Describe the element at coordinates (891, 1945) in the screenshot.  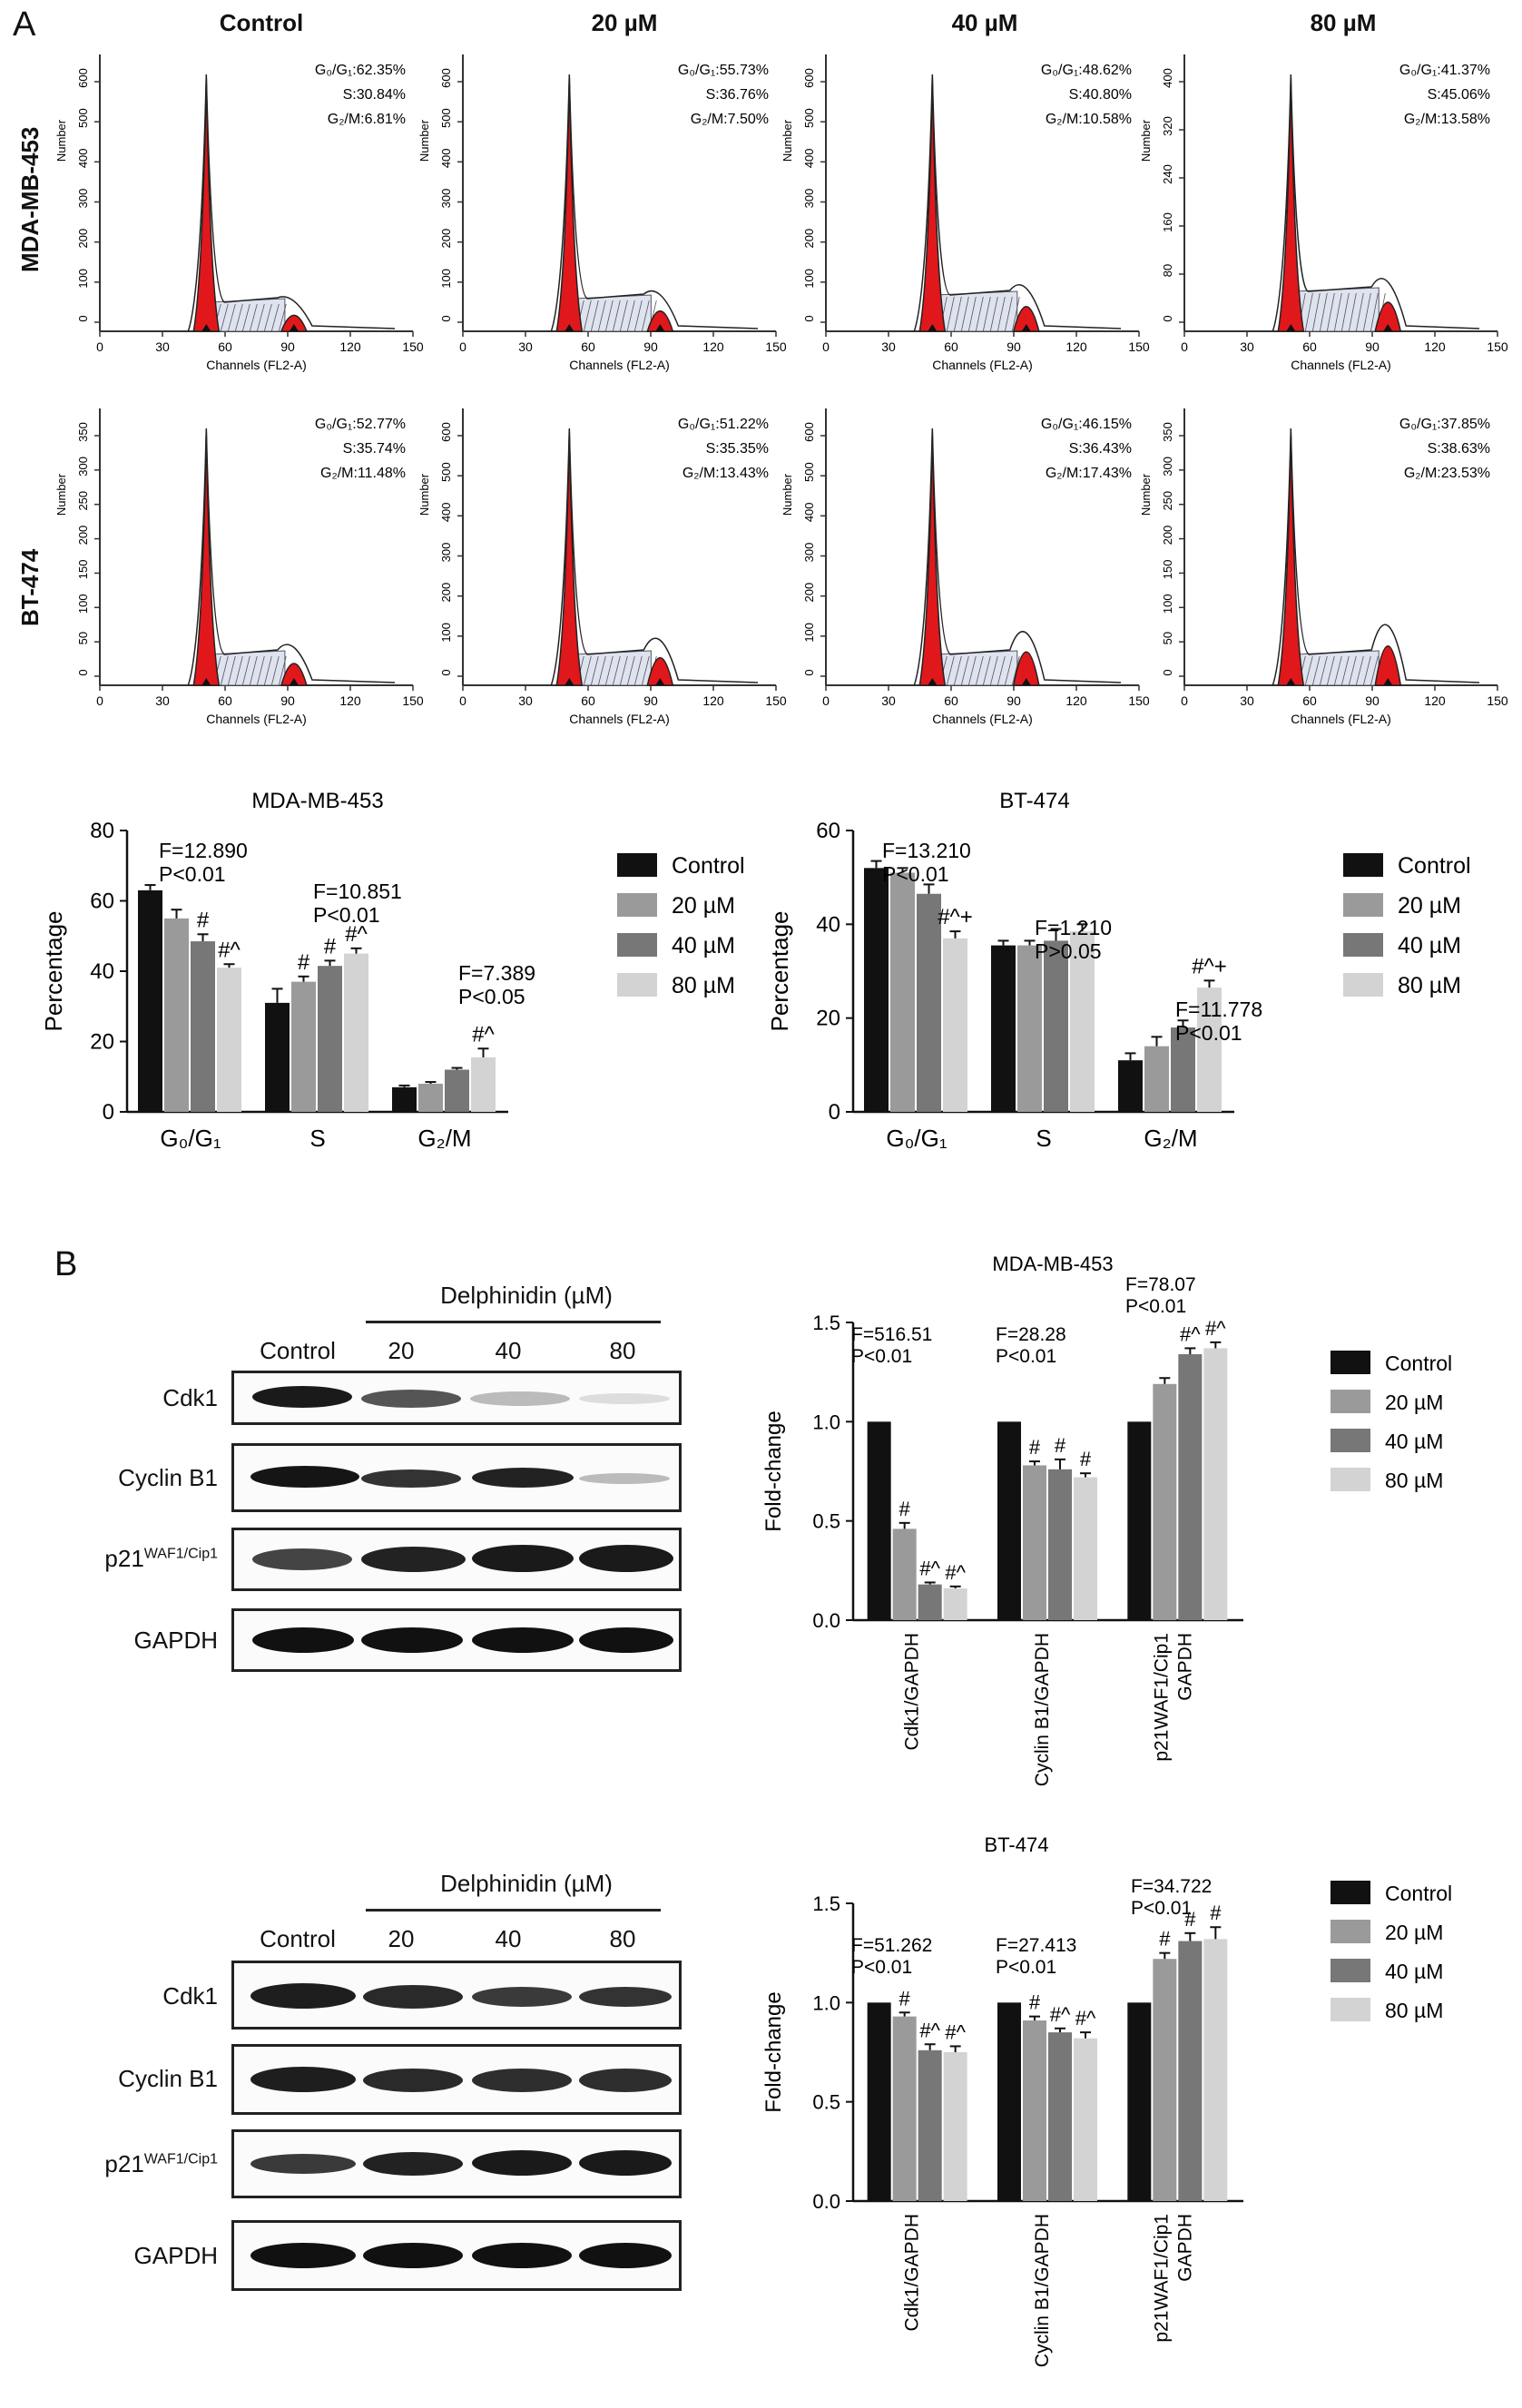
I see `stat-f: F=51.262` at that location.